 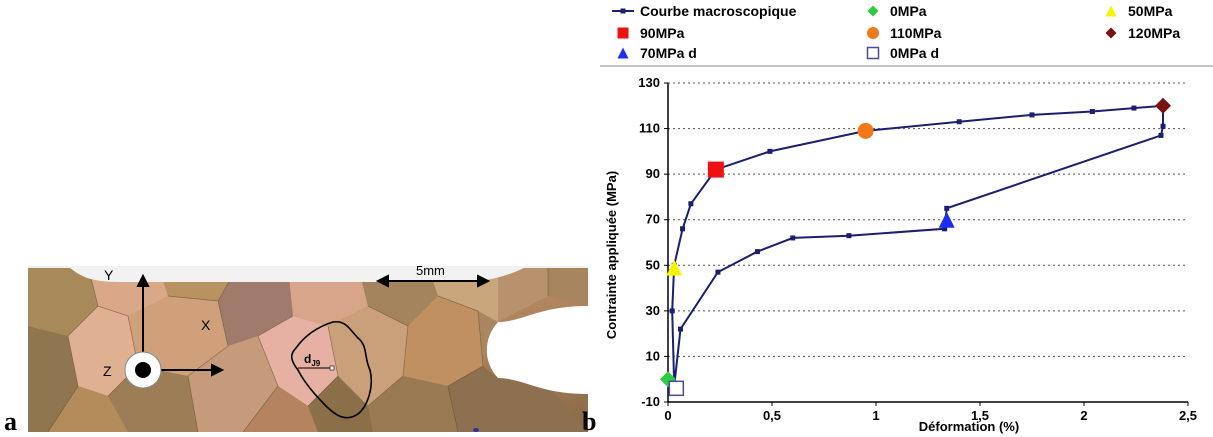 What do you see at coordinates (107, 371) in the screenshot?
I see `axis-z-label: Z` at bounding box center [107, 371].